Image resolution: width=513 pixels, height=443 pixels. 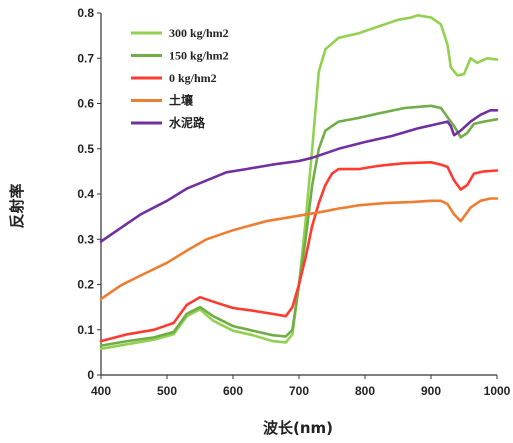 I want to click on y-tick-label: 0.3, so click(x=85, y=239).